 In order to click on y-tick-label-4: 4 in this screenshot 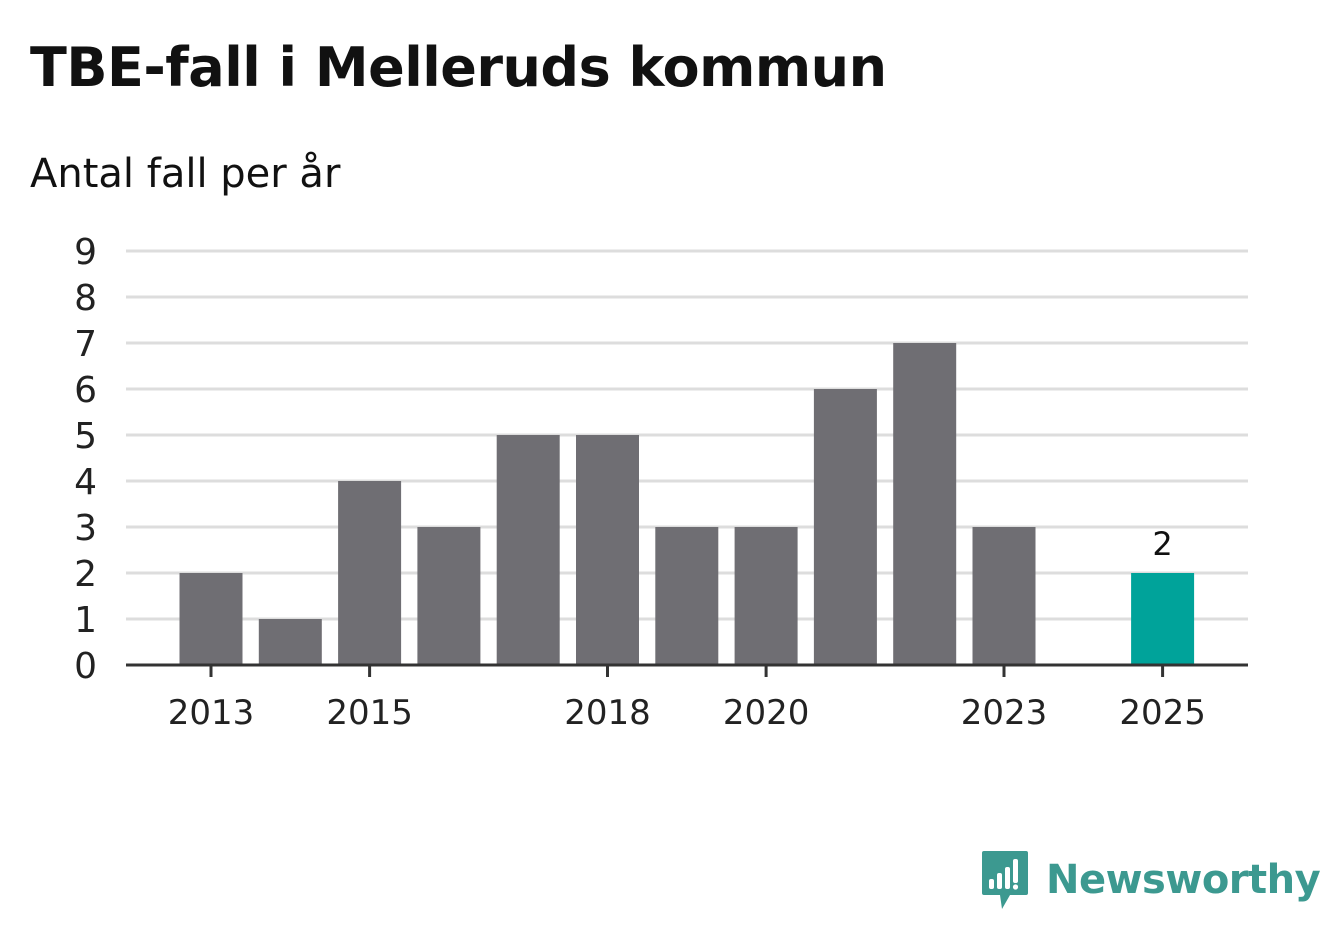, I will do `click(85, 482)`.